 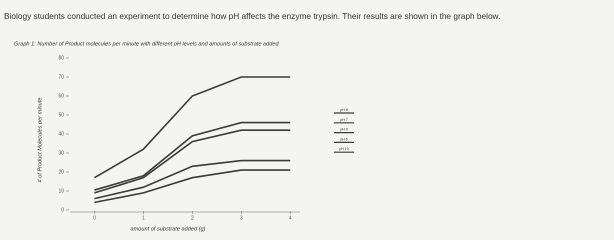 I want to click on legend-label: pH 9, so click(x=344, y=130).